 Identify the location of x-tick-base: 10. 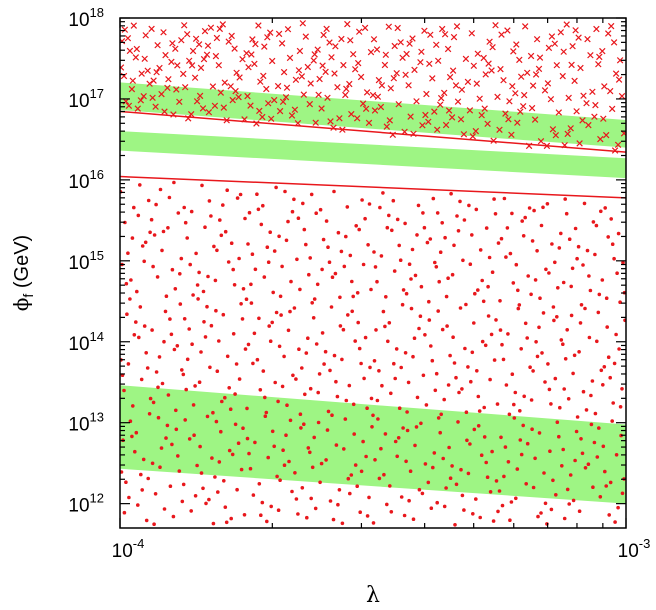
(628, 551).